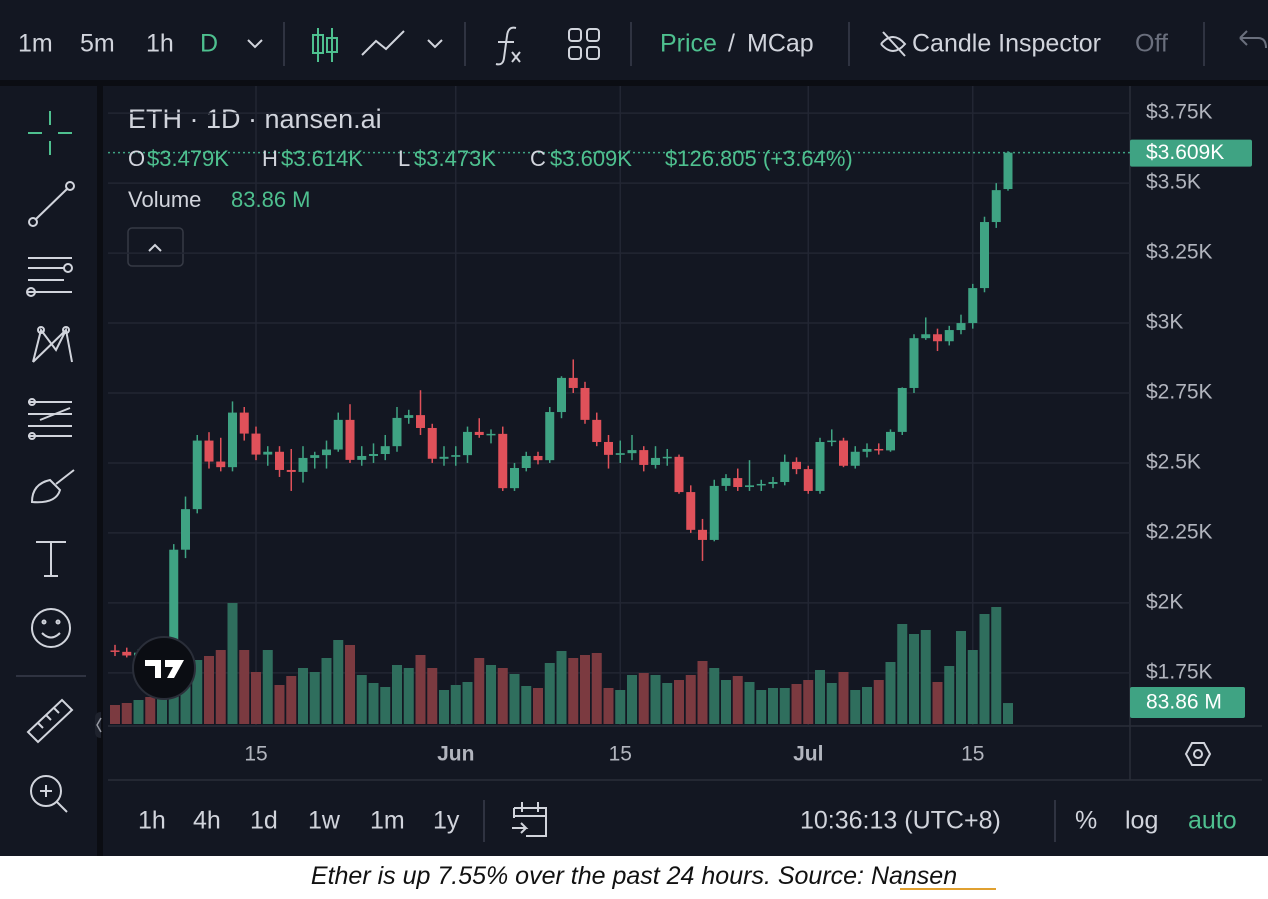 The width and height of the screenshot is (1268, 899). I want to click on undo-button, so click(1253, 39).